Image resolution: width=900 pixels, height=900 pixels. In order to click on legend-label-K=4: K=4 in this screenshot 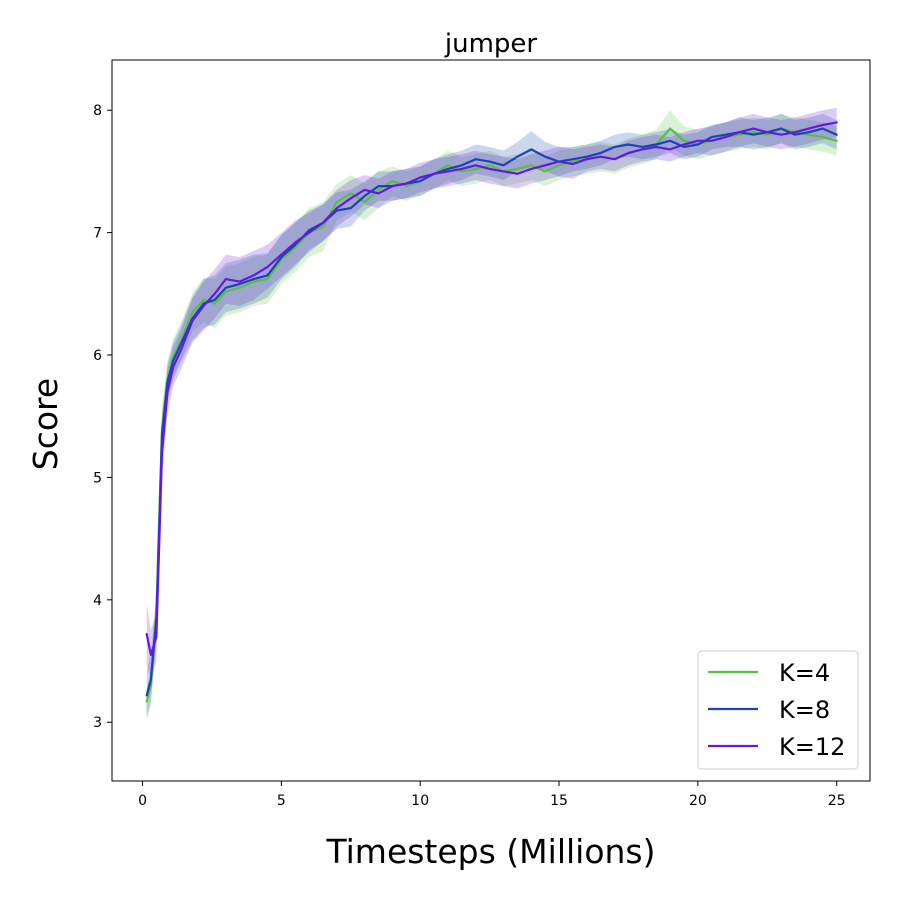, I will do `click(804, 673)`.